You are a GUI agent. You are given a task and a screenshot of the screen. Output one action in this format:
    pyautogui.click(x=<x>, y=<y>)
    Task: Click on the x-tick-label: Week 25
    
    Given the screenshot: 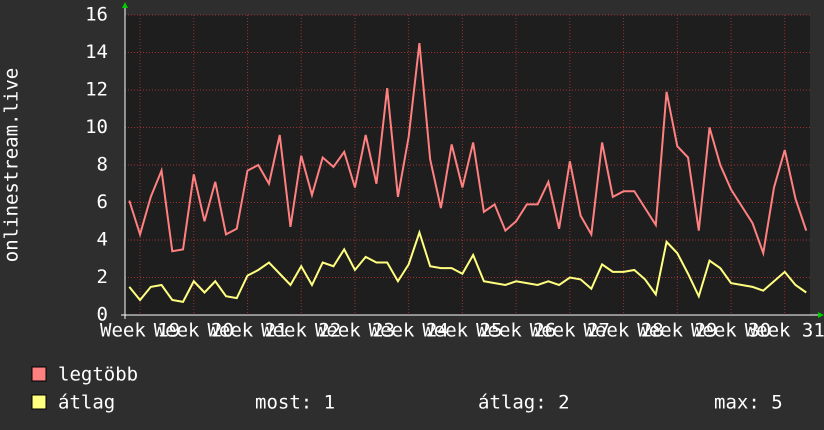 What is the action you would take?
    pyautogui.click(x=462, y=331)
    